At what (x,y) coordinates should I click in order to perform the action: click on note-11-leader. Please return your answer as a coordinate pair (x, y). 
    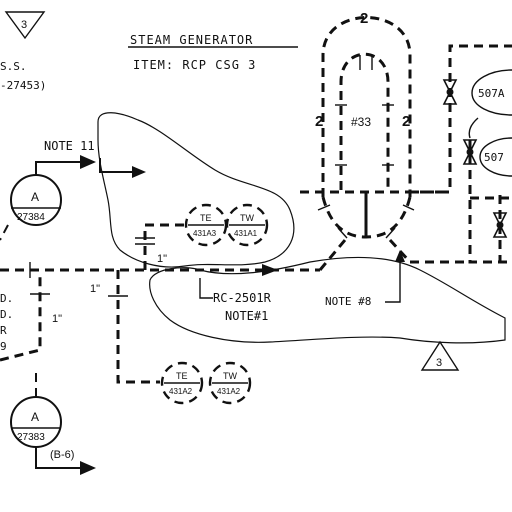
    Looking at the image, I should click on (115, 165).